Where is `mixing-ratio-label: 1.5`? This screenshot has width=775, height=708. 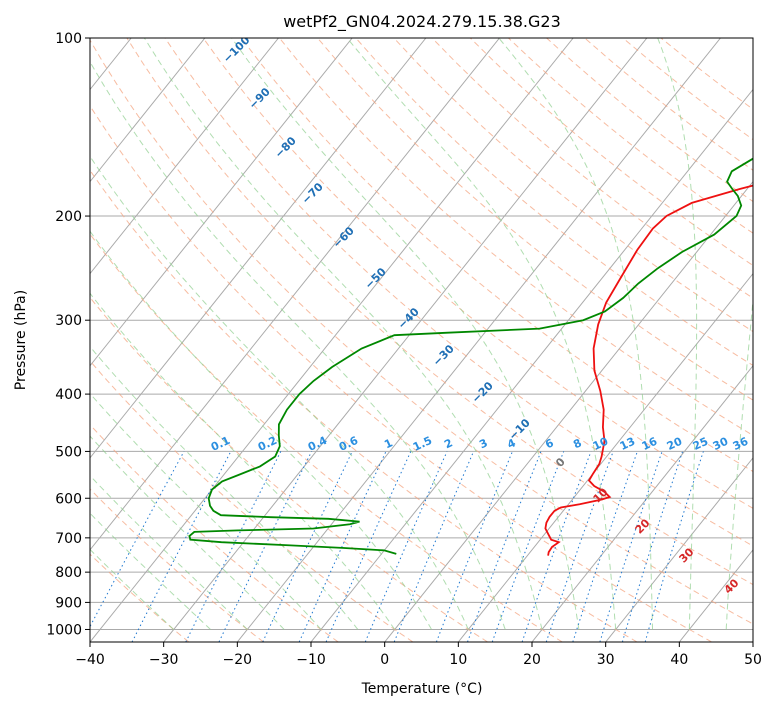 mixing-ratio-label: 1.5 is located at coordinates (422, 444).